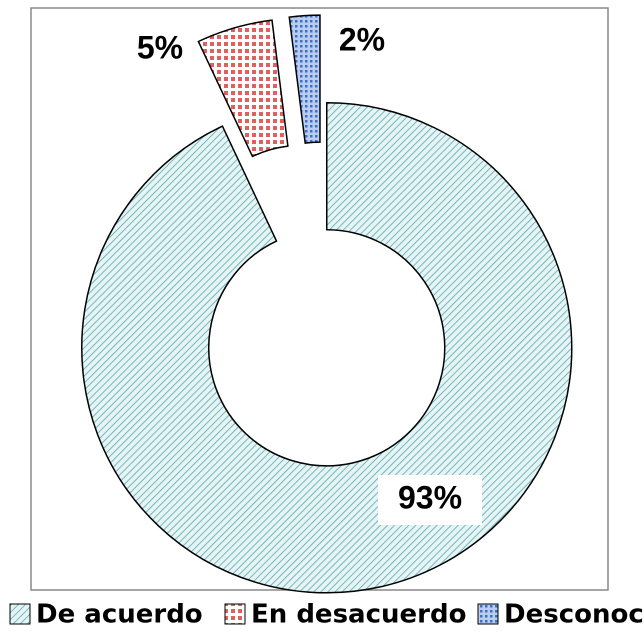 This screenshot has width=644, height=635. What do you see at coordinates (362, 39) in the screenshot?
I see `data-label: 2%` at bounding box center [362, 39].